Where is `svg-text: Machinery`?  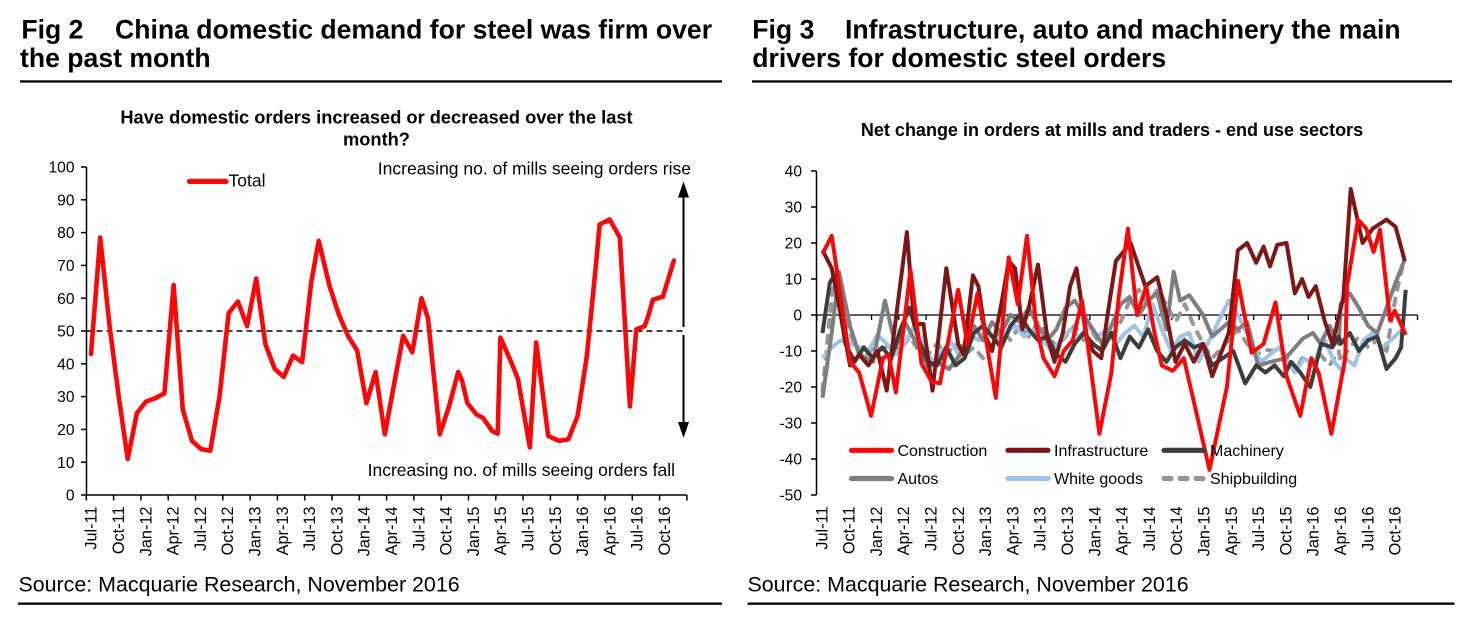 svg-text: Machinery is located at coordinates (1247, 451).